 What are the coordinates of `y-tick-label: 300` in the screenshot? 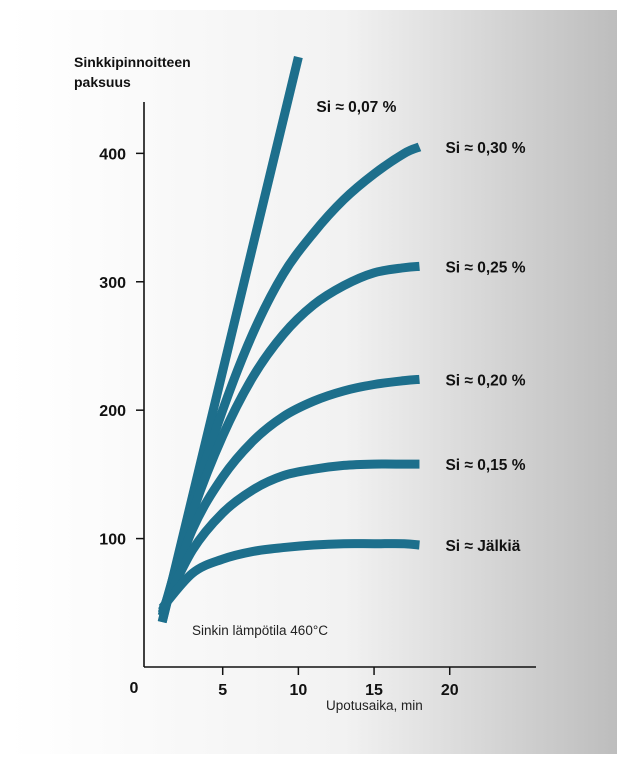 It's located at (112, 283).